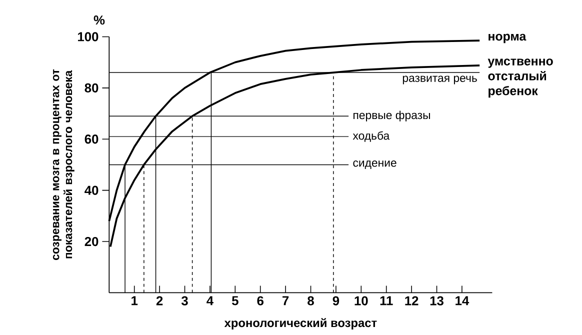 This screenshot has width=582, height=335. I want to click on x-tick-label: 13, so click(437, 301).